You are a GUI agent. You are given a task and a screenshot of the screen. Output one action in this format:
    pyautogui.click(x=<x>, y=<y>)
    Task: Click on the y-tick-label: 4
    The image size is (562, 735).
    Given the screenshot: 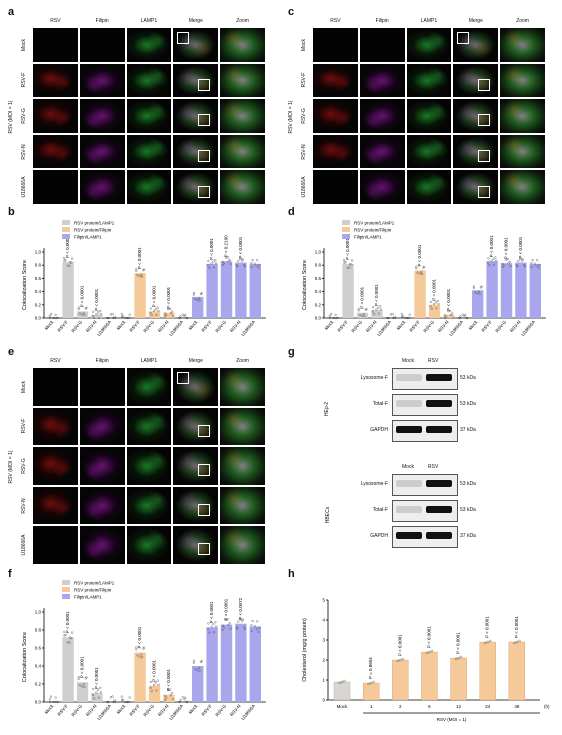 What is the action you would take?
    pyautogui.click(x=323, y=620)
    